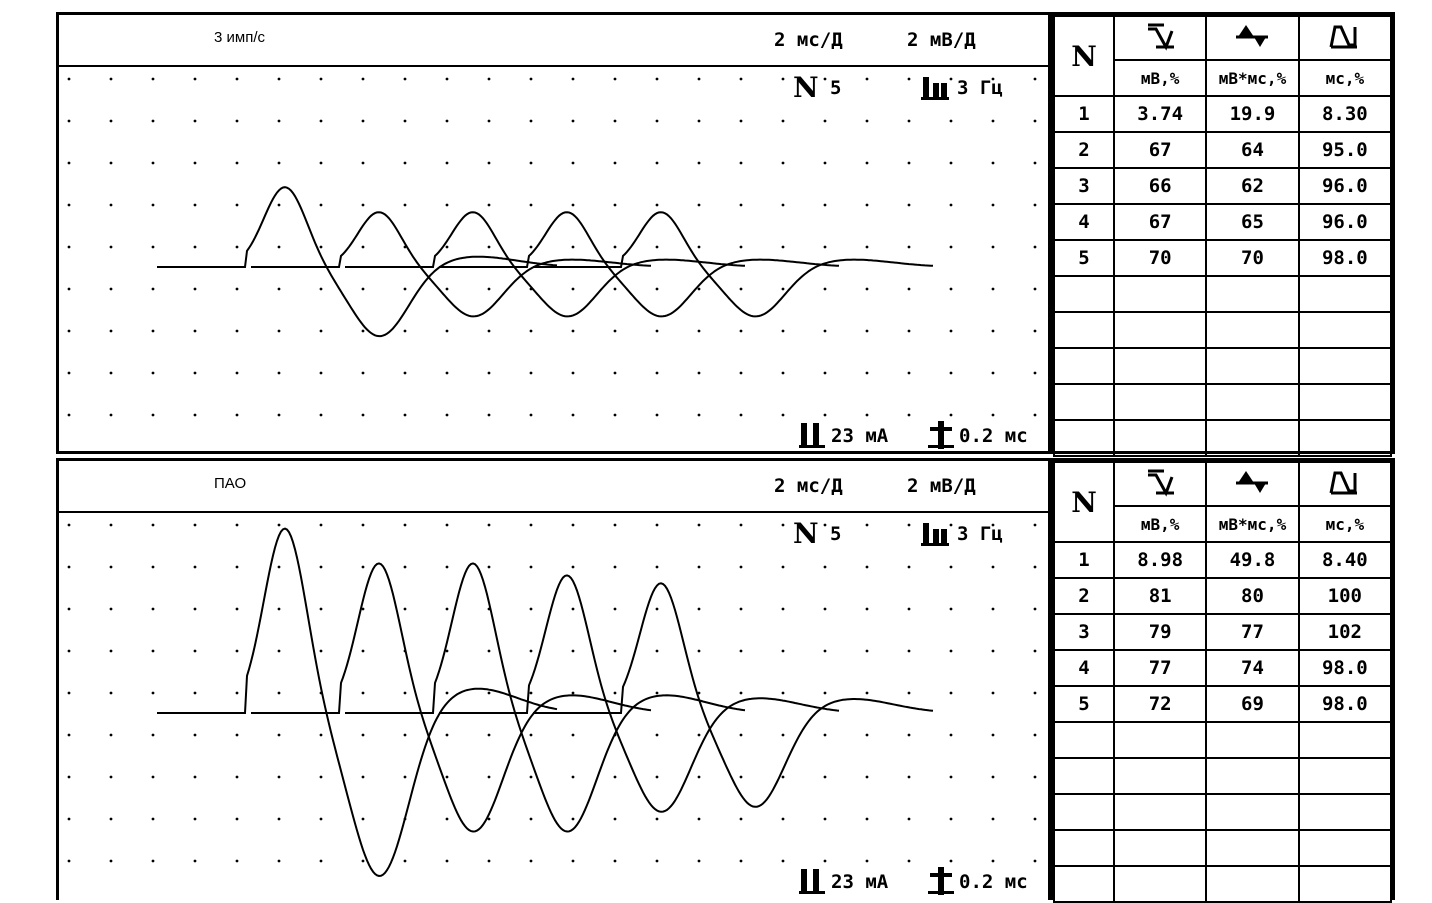 The width and height of the screenshot is (1432, 903). I want to click on panel-title: ПАО, so click(230, 483).